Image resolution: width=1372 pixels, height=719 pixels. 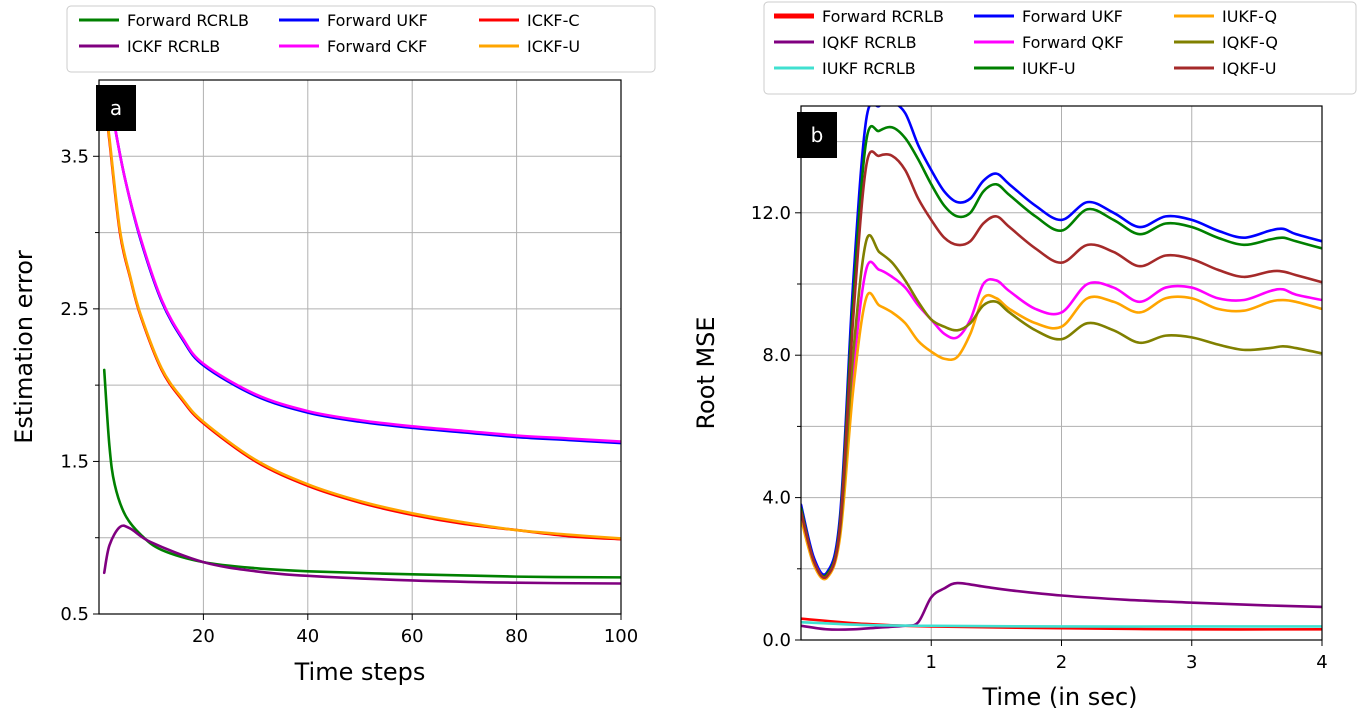 I want to click on panel-b-ytick-label-2: 8.0, so click(x=776, y=355).